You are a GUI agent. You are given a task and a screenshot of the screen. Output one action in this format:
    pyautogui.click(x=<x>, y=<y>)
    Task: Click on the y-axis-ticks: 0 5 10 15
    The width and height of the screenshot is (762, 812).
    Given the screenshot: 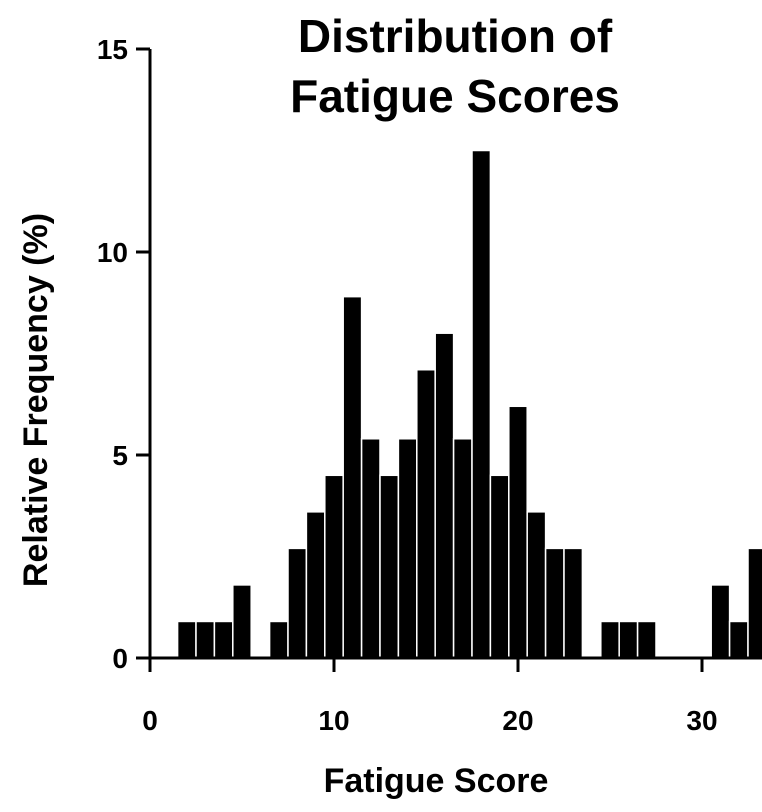 What is the action you would take?
    pyautogui.click(x=123, y=354)
    